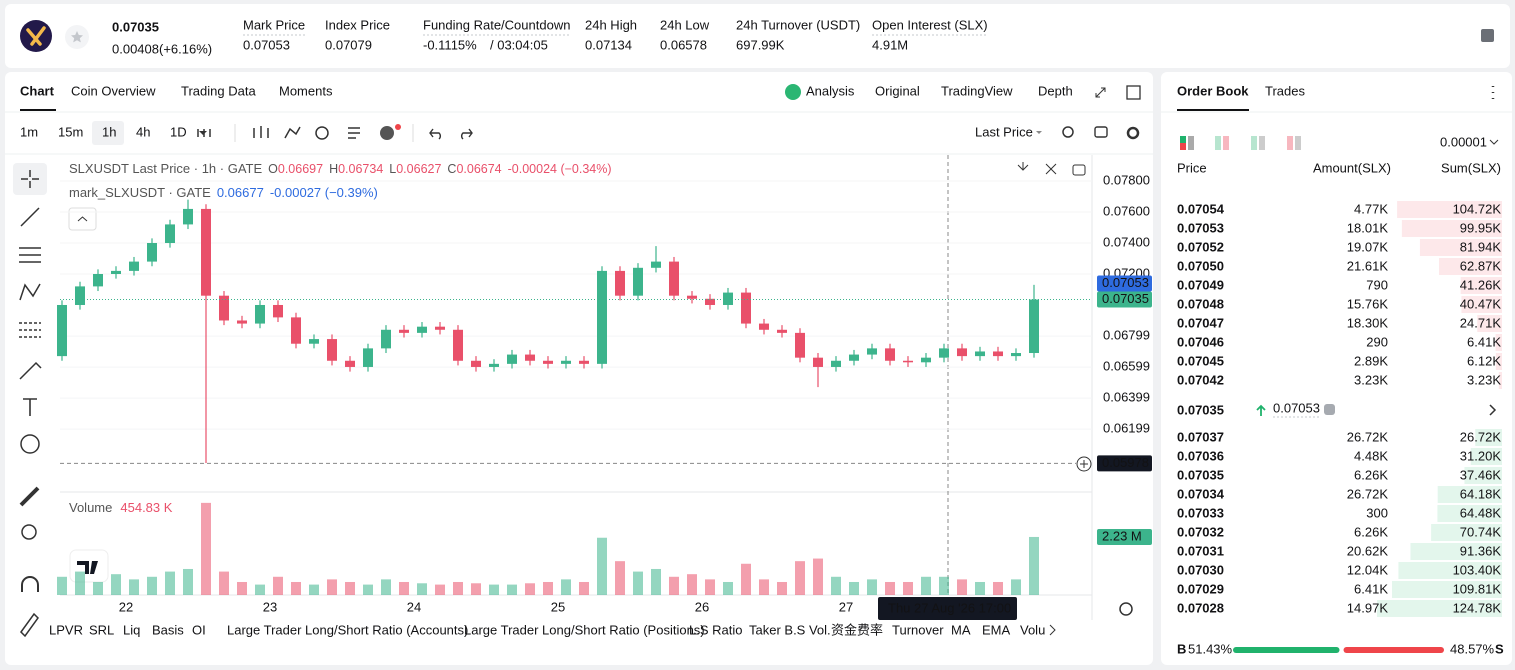  I want to click on search-icon, so click(1068, 132).